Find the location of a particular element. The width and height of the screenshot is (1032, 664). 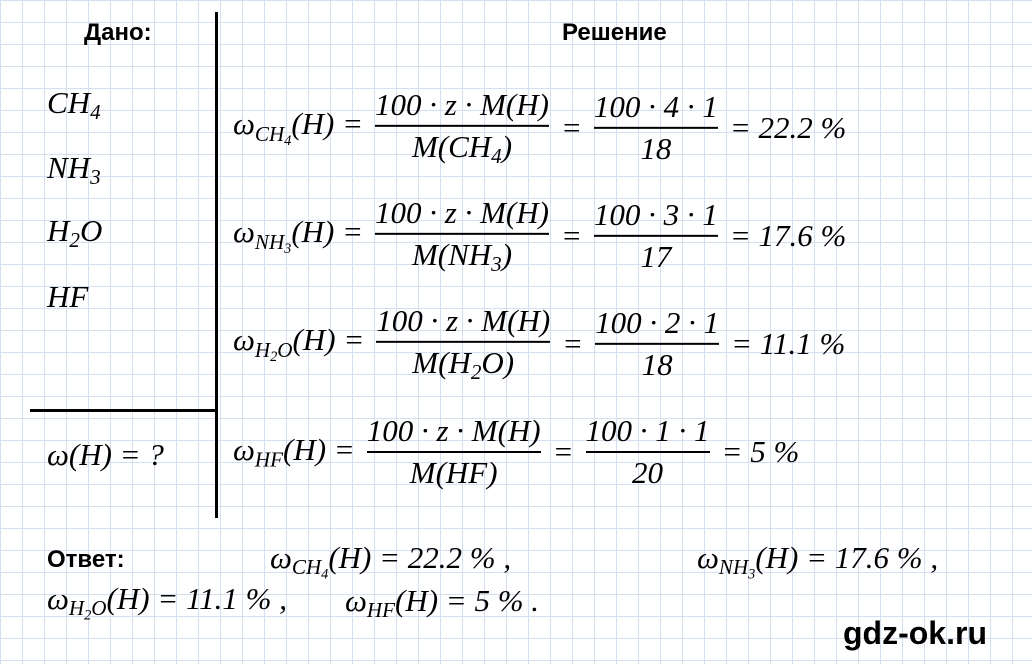

denominator-part: O) is located at coordinates (498, 362).